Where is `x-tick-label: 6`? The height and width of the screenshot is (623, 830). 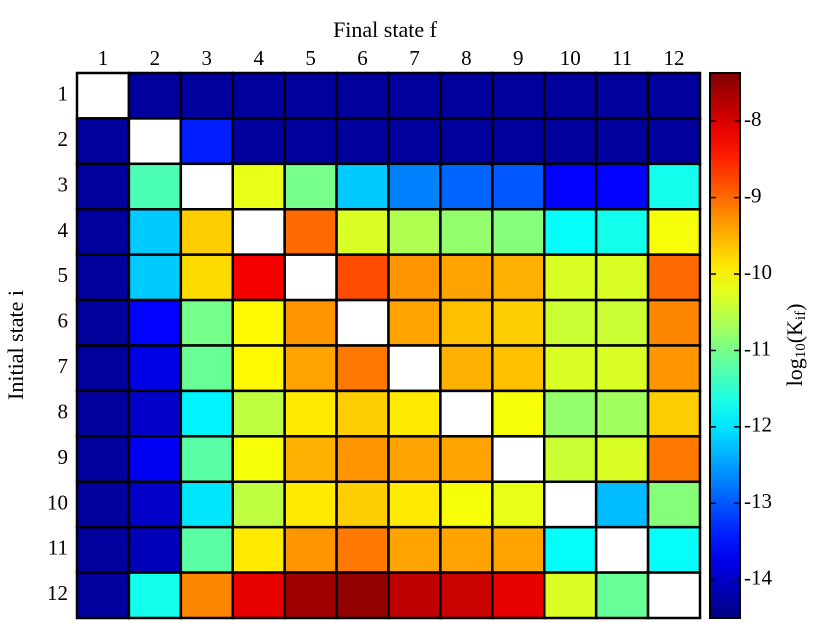 x-tick-label: 6 is located at coordinates (362, 58).